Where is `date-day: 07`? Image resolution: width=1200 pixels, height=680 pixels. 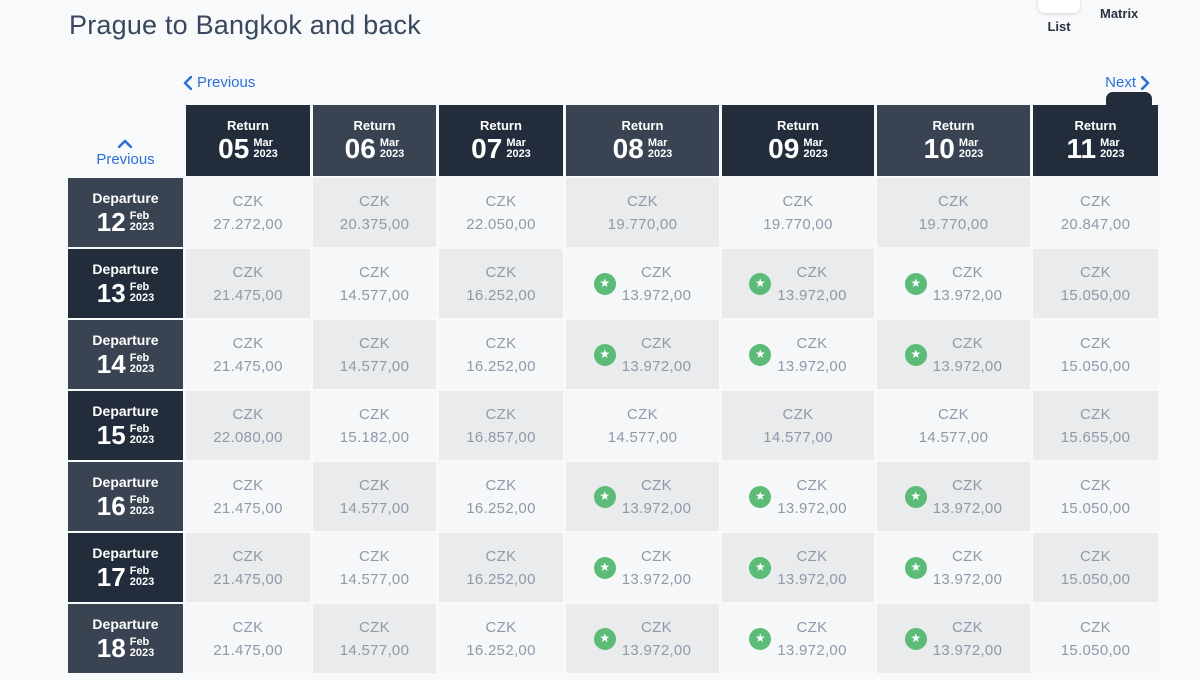
date-day: 07 is located at coordinates (487, 148).